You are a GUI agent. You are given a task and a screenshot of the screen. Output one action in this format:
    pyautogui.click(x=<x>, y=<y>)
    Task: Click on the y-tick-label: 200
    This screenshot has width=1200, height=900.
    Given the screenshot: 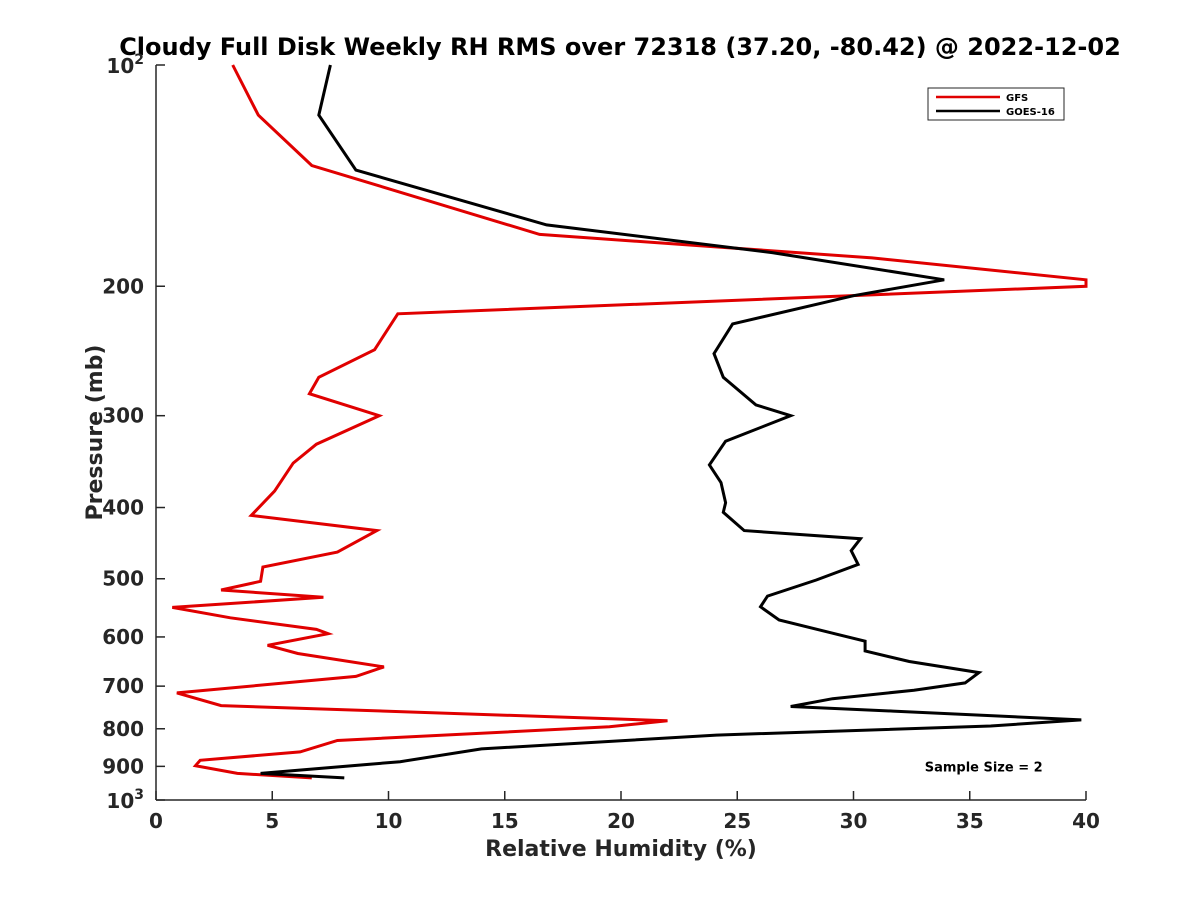 What is the action you would take?
    pyautogui.click(x=123, y=286)
    